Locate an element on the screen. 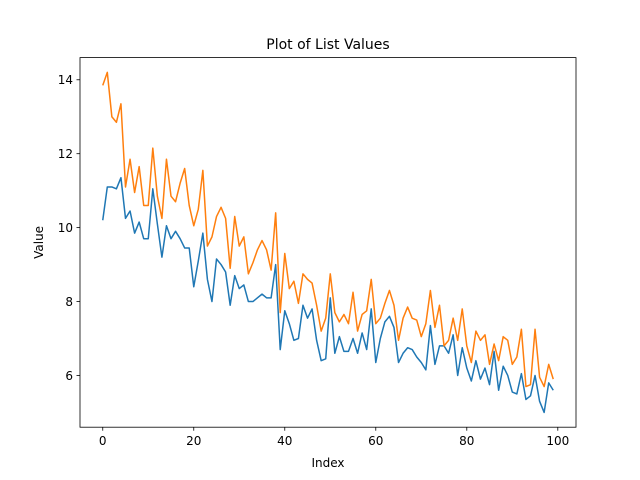  y-tick-label: 6 is located at coordinates (69, 376).